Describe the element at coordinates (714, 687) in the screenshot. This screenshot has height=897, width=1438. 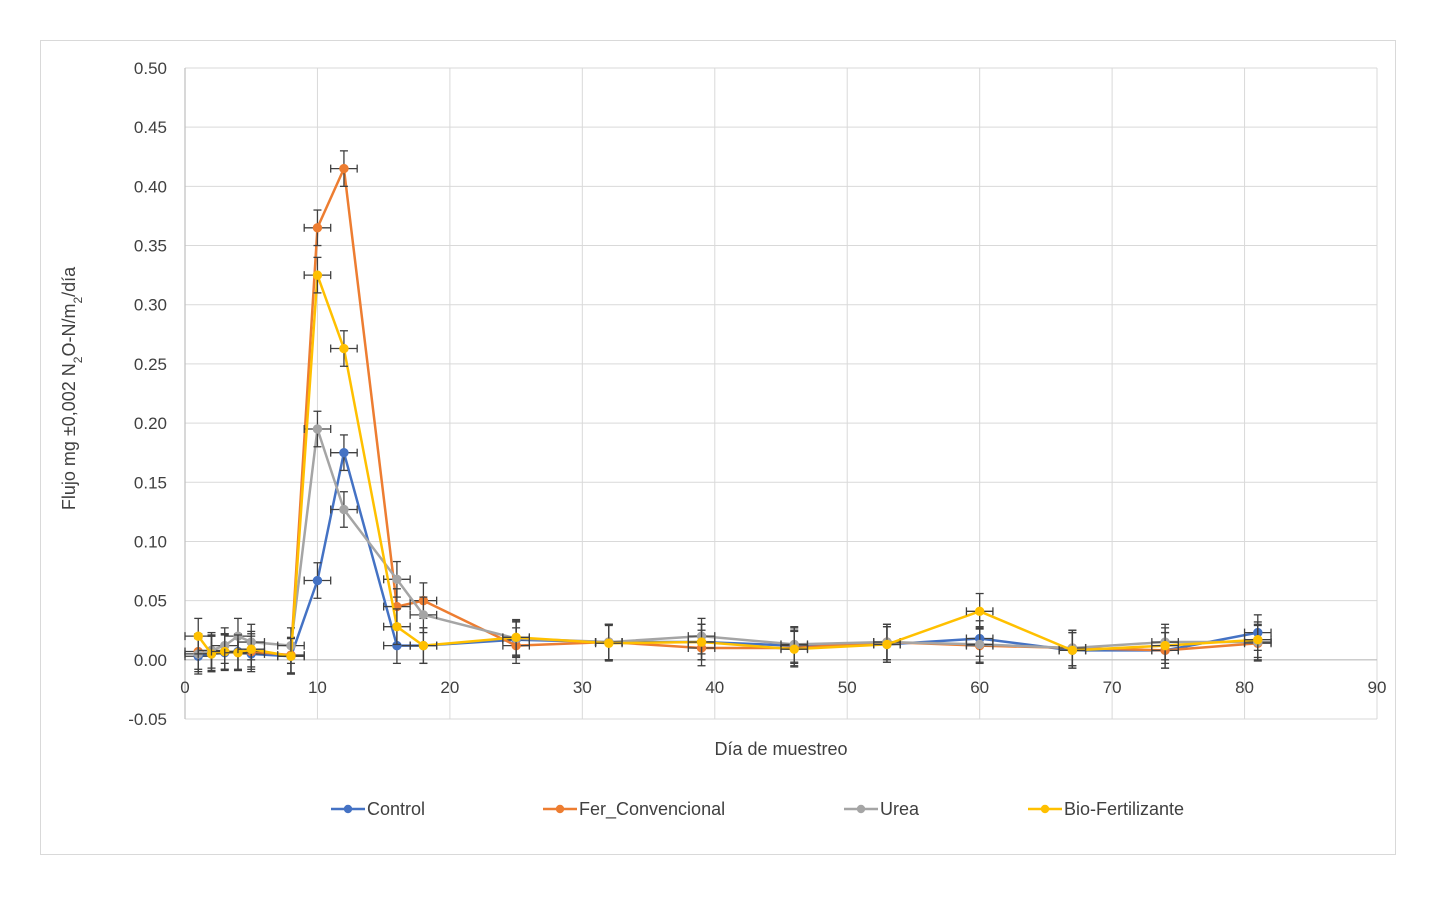
I see `x-tick-label: 40` at that location.